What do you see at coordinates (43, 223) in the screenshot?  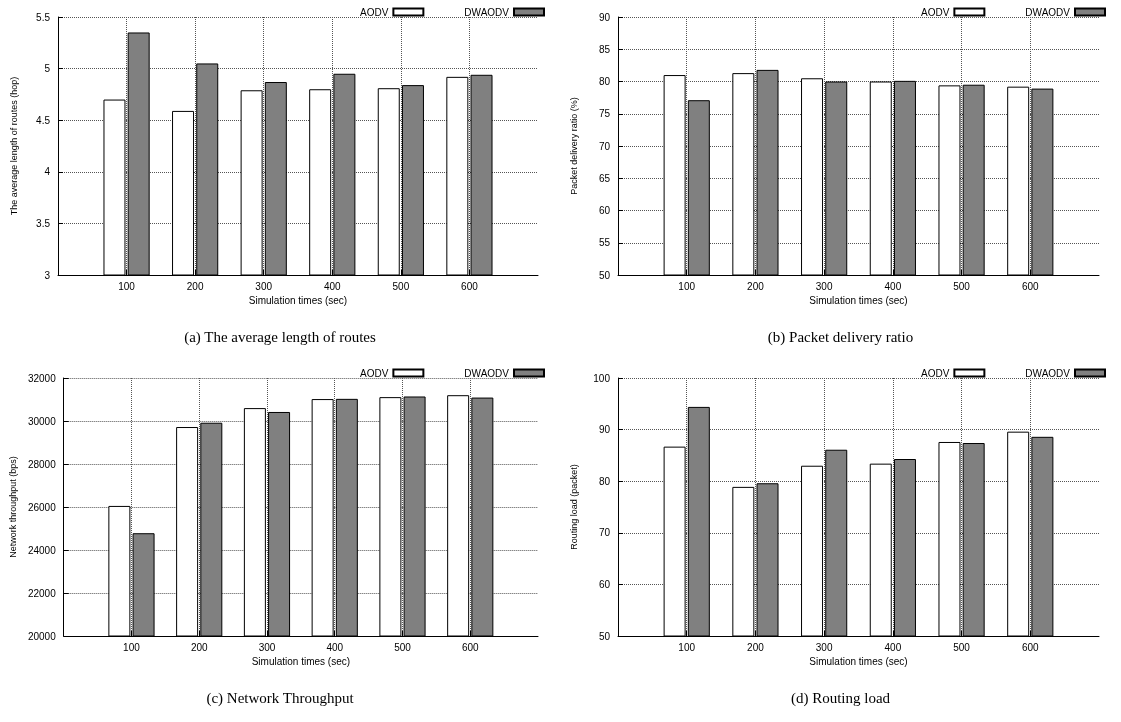 I see `y-tick-label: 3.5` at bounding box center [43, 223].